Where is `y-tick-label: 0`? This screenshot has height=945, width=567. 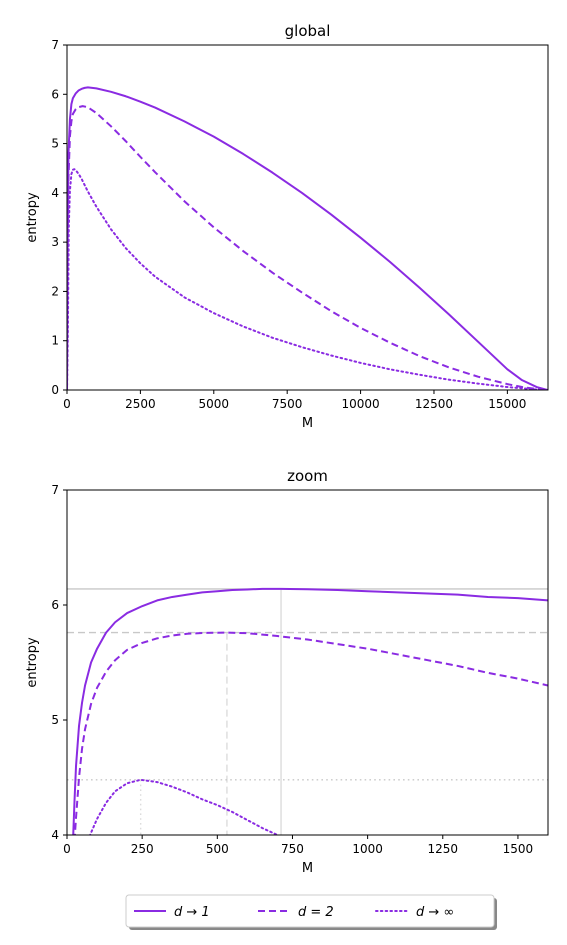 y-tick-label: 0 is located at coordinates (55, 390).